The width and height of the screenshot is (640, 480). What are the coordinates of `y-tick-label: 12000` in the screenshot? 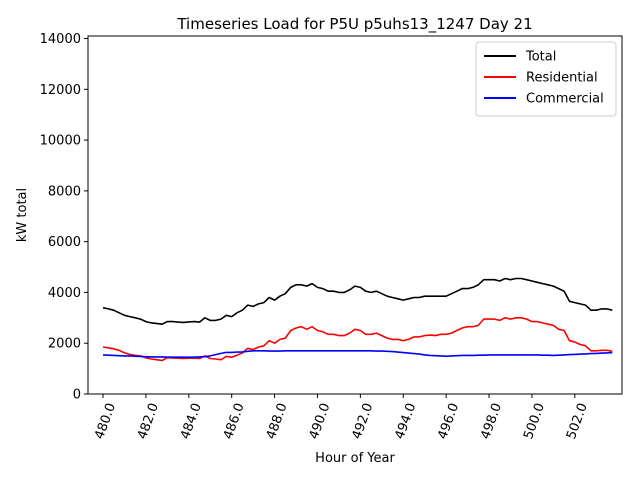 It's located at (60, 90).